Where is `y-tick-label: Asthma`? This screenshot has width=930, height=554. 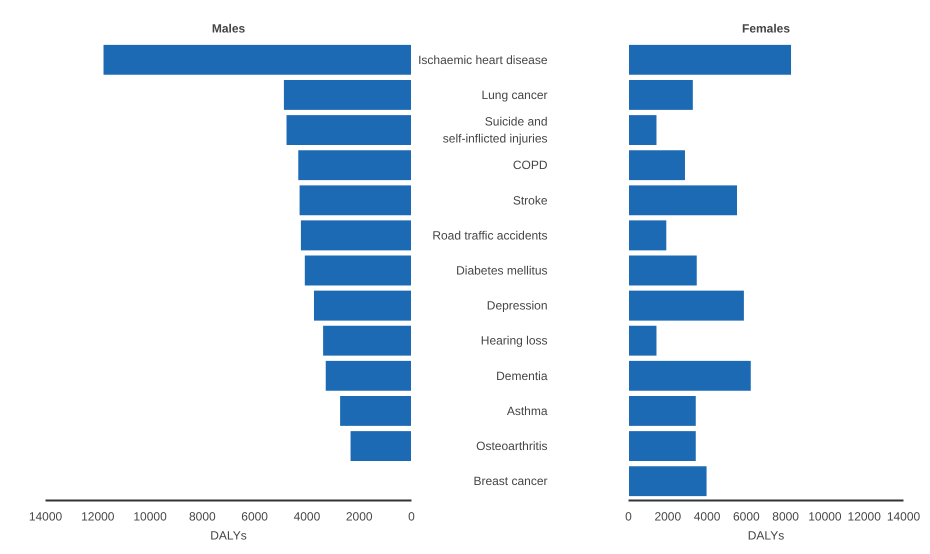 y-tick-label: Asthma is located at coordinates (527, 411).